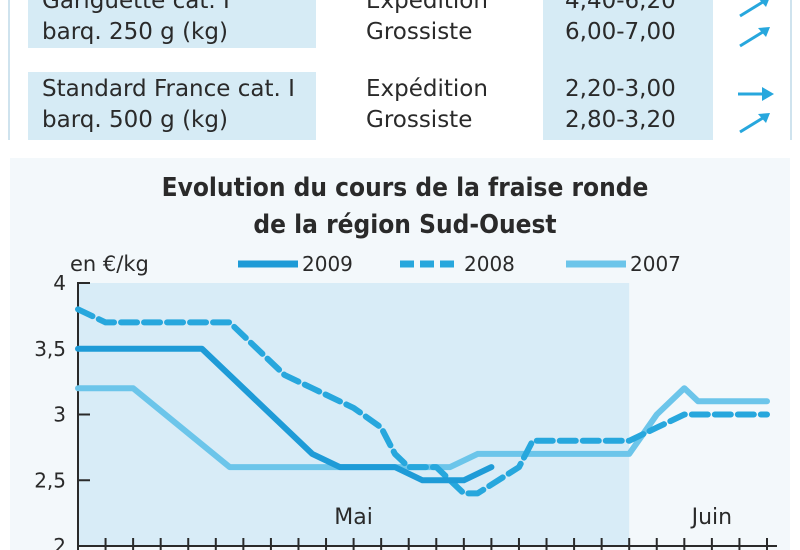 The height and width of the screenshot is (550, 800). I want to click on price-range: 2,80-3,20, so click(620, 120).